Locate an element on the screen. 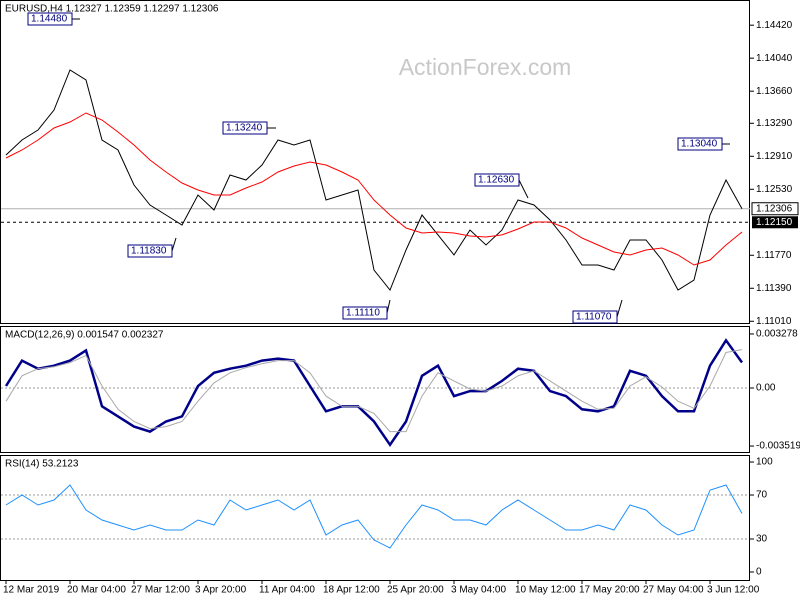 This screenshot has width=800, height=600. y-tick-label: 30 is located at coordinates (762, 539).